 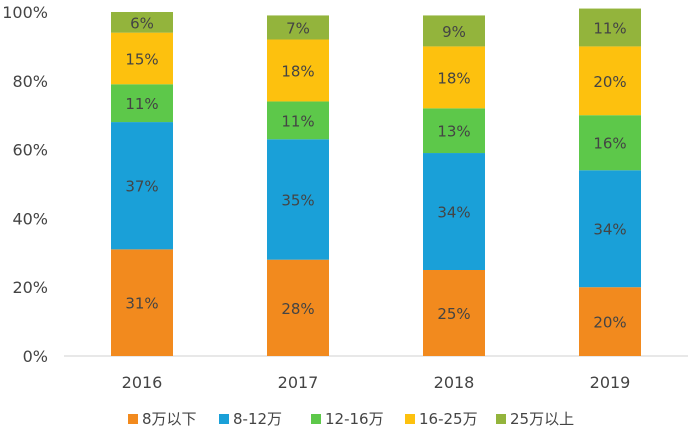 What do you see at coordinates (542, 419) in the screenshot?
I see `legend-label: 25万以上` at bounding box center [542, 419].